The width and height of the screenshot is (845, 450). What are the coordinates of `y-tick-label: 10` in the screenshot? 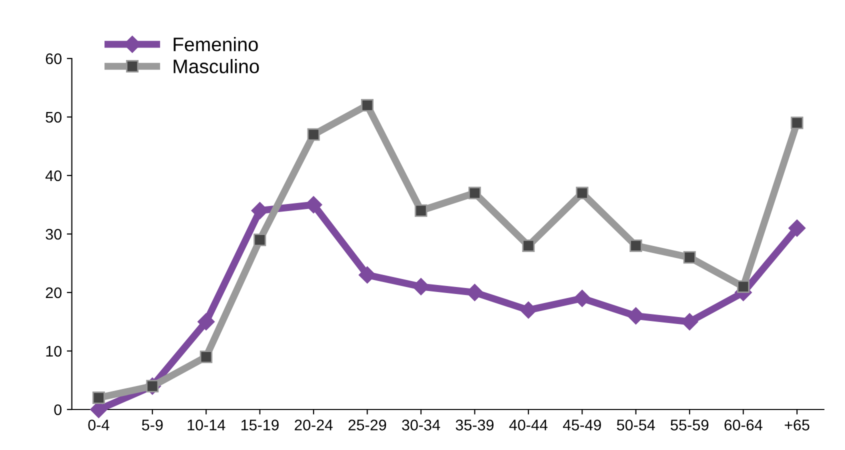 It's located at (54, 351).